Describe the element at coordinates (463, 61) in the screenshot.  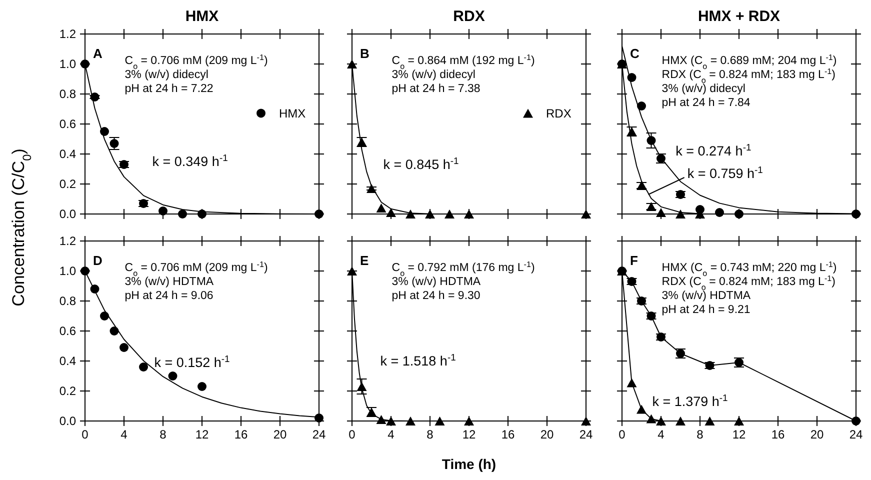
I see `annotation: C$_{o}$ = 0.864 mM (192 mg L$^{-1}$)` at that location.